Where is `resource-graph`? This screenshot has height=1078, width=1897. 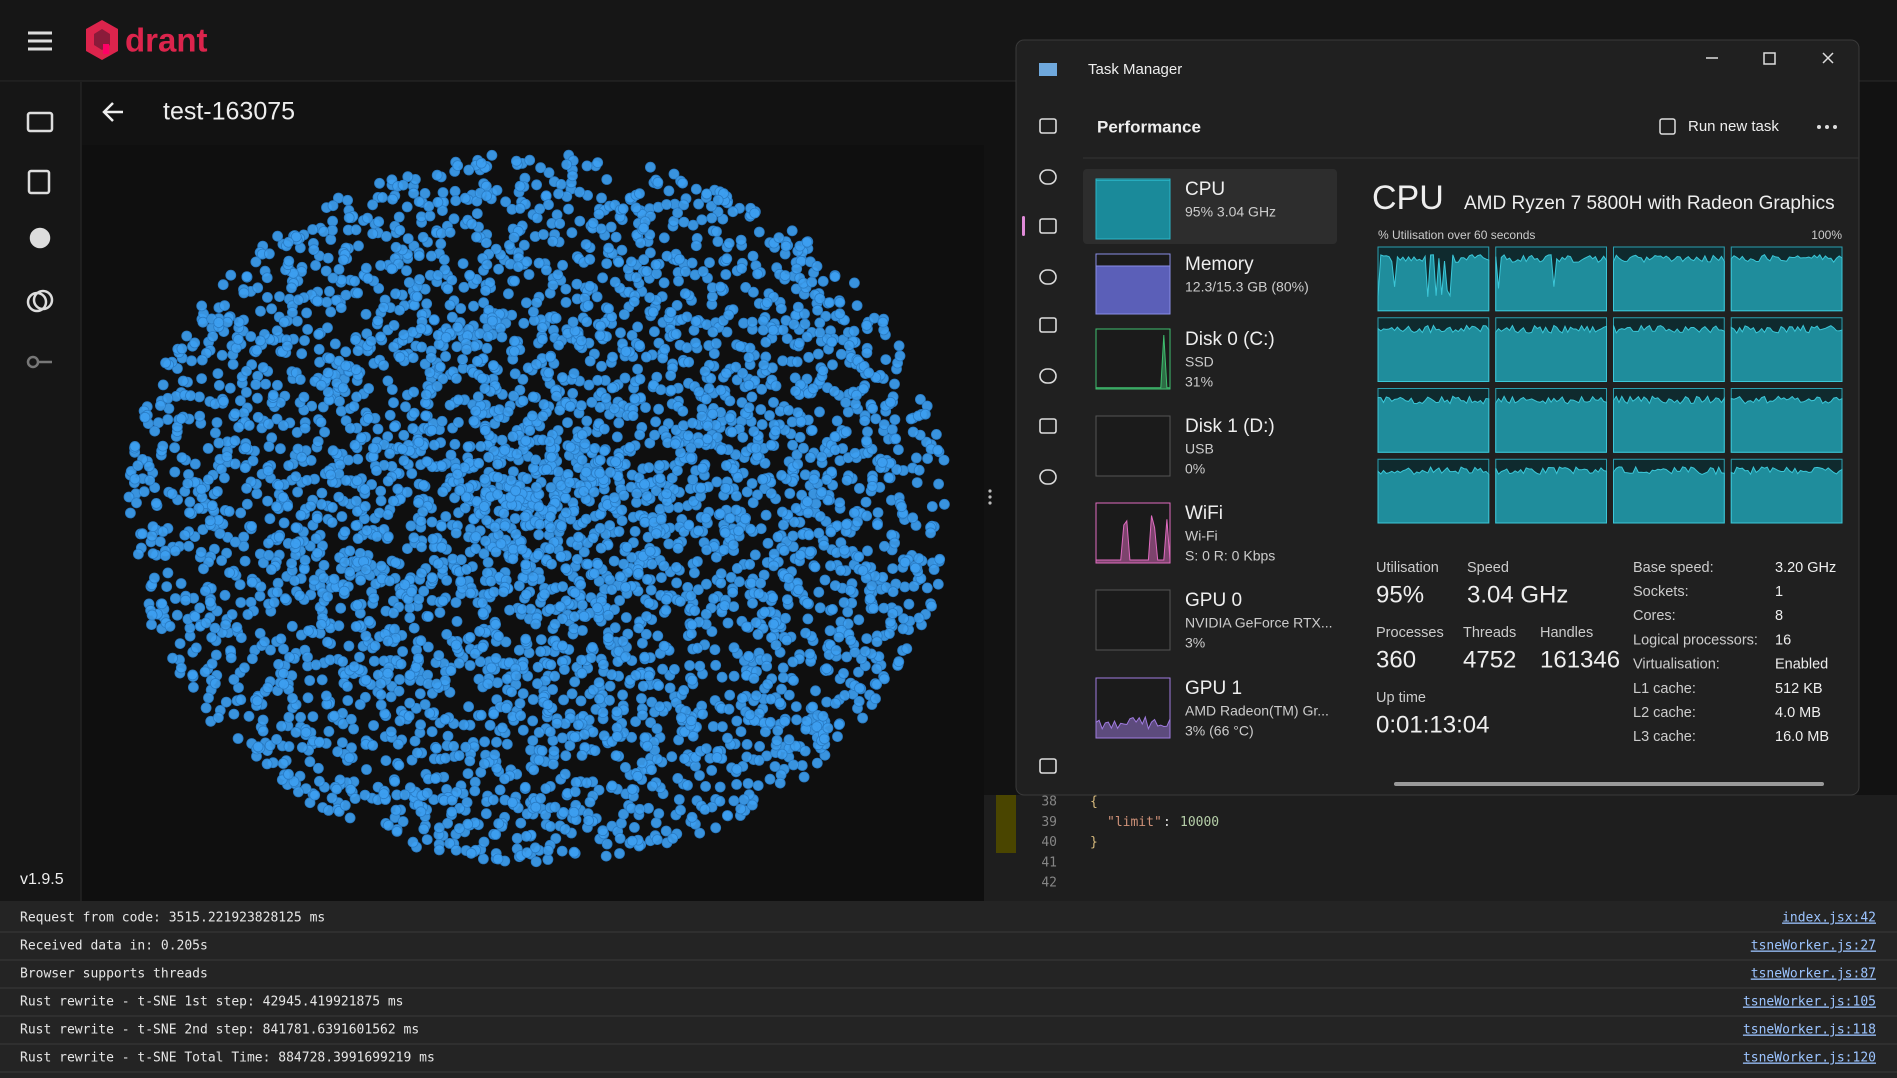
resource-graph is located at coordinates (1133, 727).